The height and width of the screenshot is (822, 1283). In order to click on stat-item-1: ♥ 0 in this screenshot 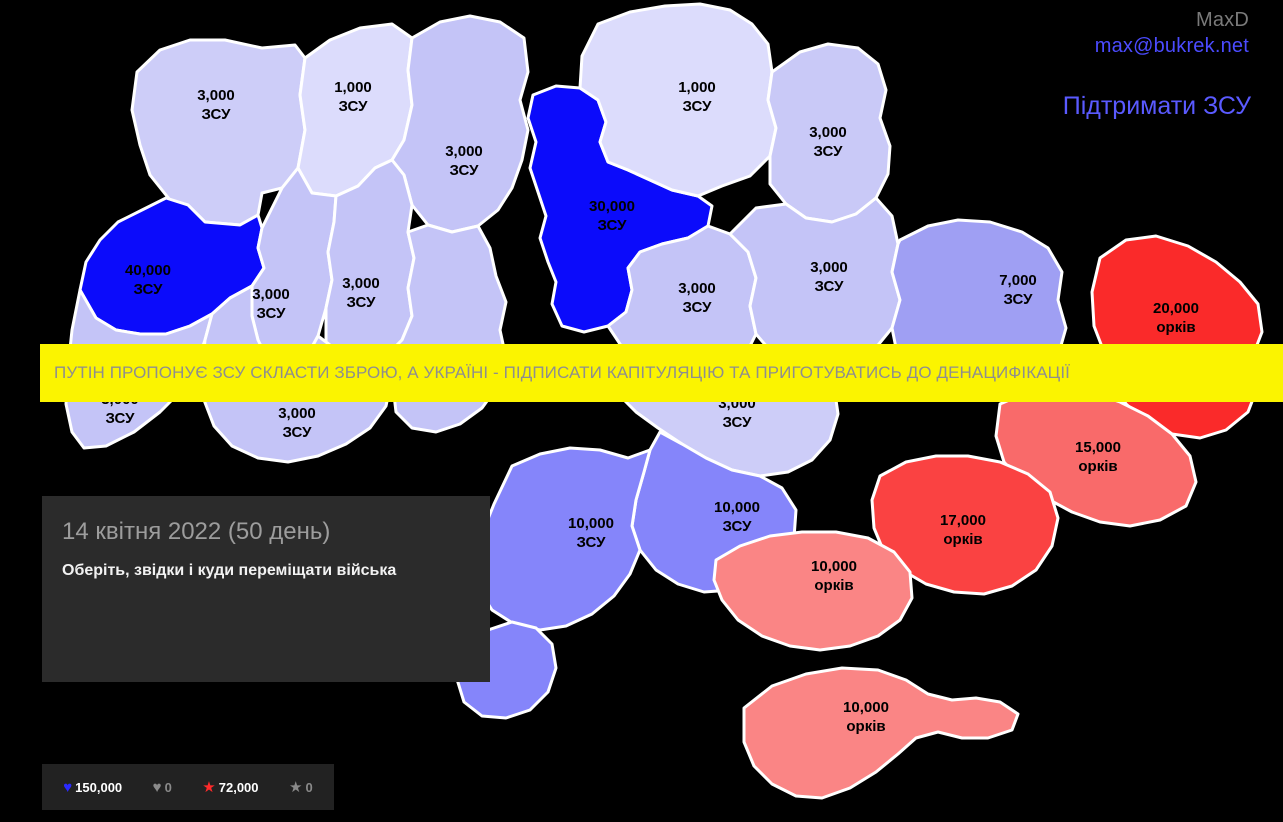, I will do `click(162, 787)`.